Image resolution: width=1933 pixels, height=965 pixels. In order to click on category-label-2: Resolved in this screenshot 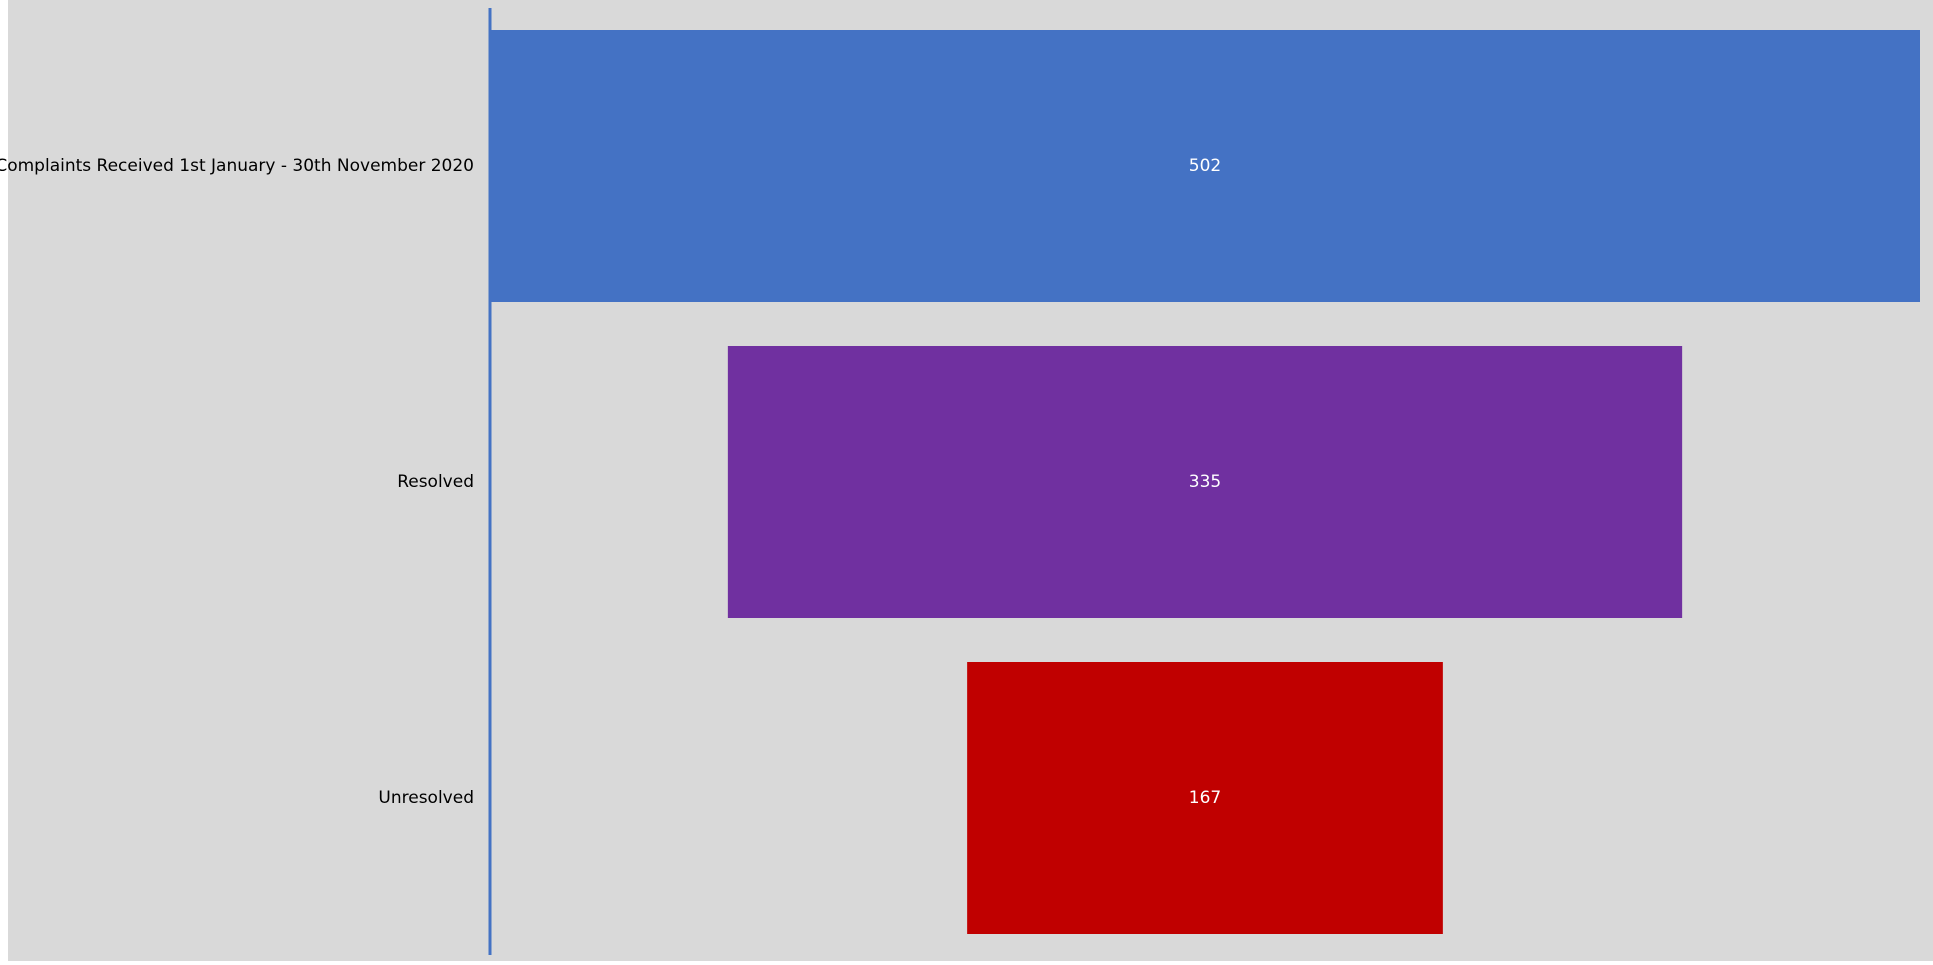, I will do `click(435, 482)`.